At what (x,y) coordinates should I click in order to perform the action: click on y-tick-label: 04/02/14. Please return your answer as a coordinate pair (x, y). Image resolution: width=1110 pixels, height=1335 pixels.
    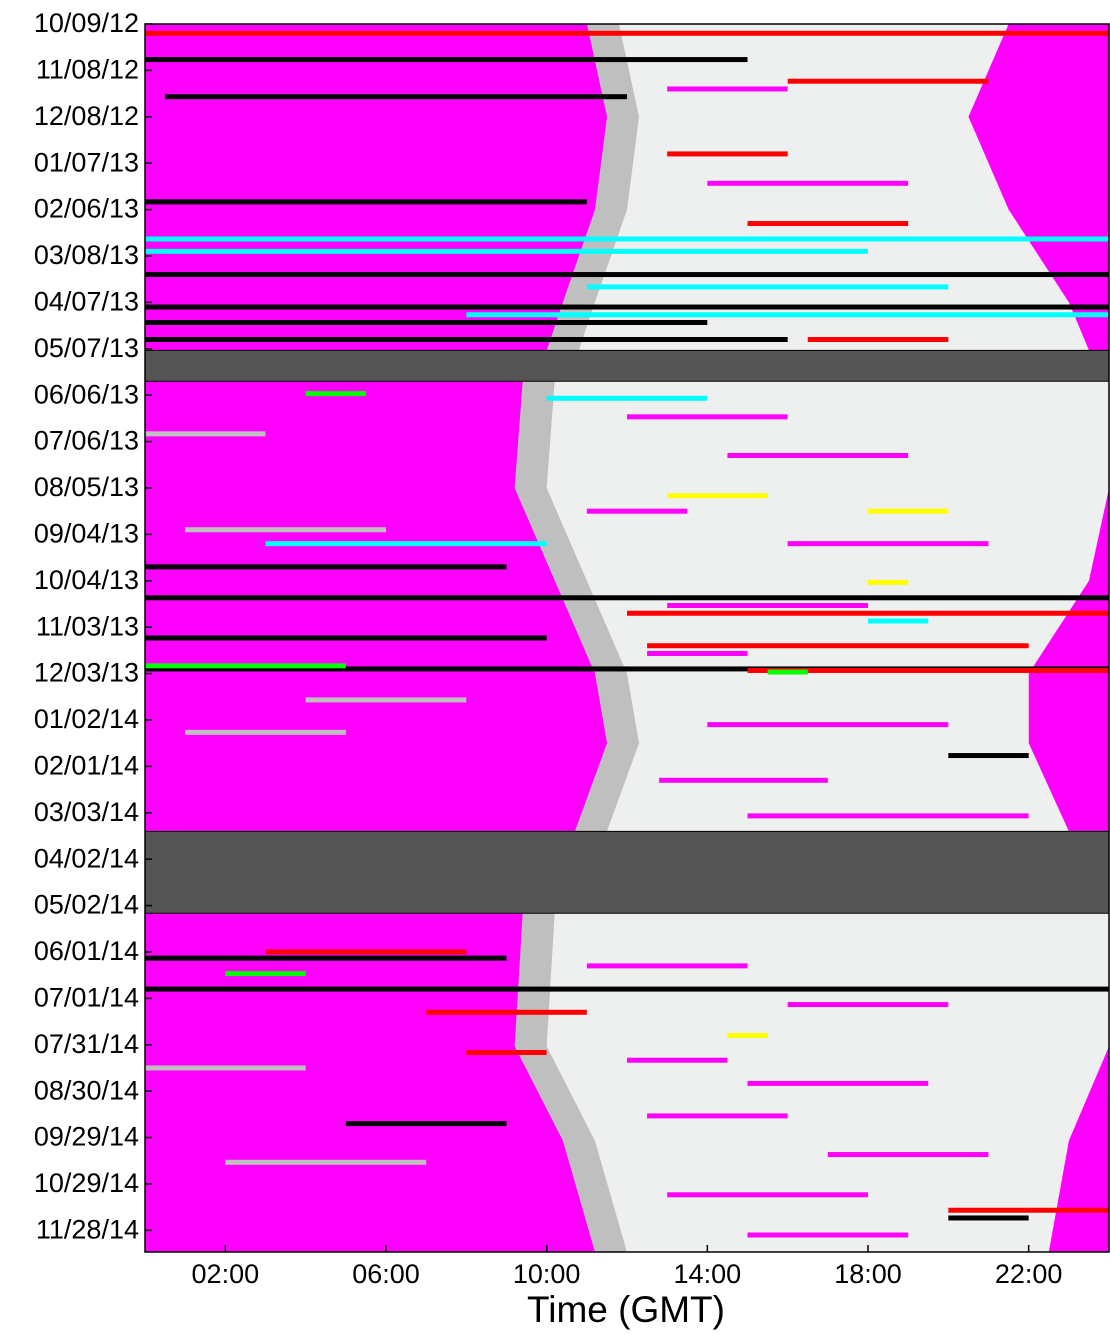
    Looking at the image, I should click on (86, 858).